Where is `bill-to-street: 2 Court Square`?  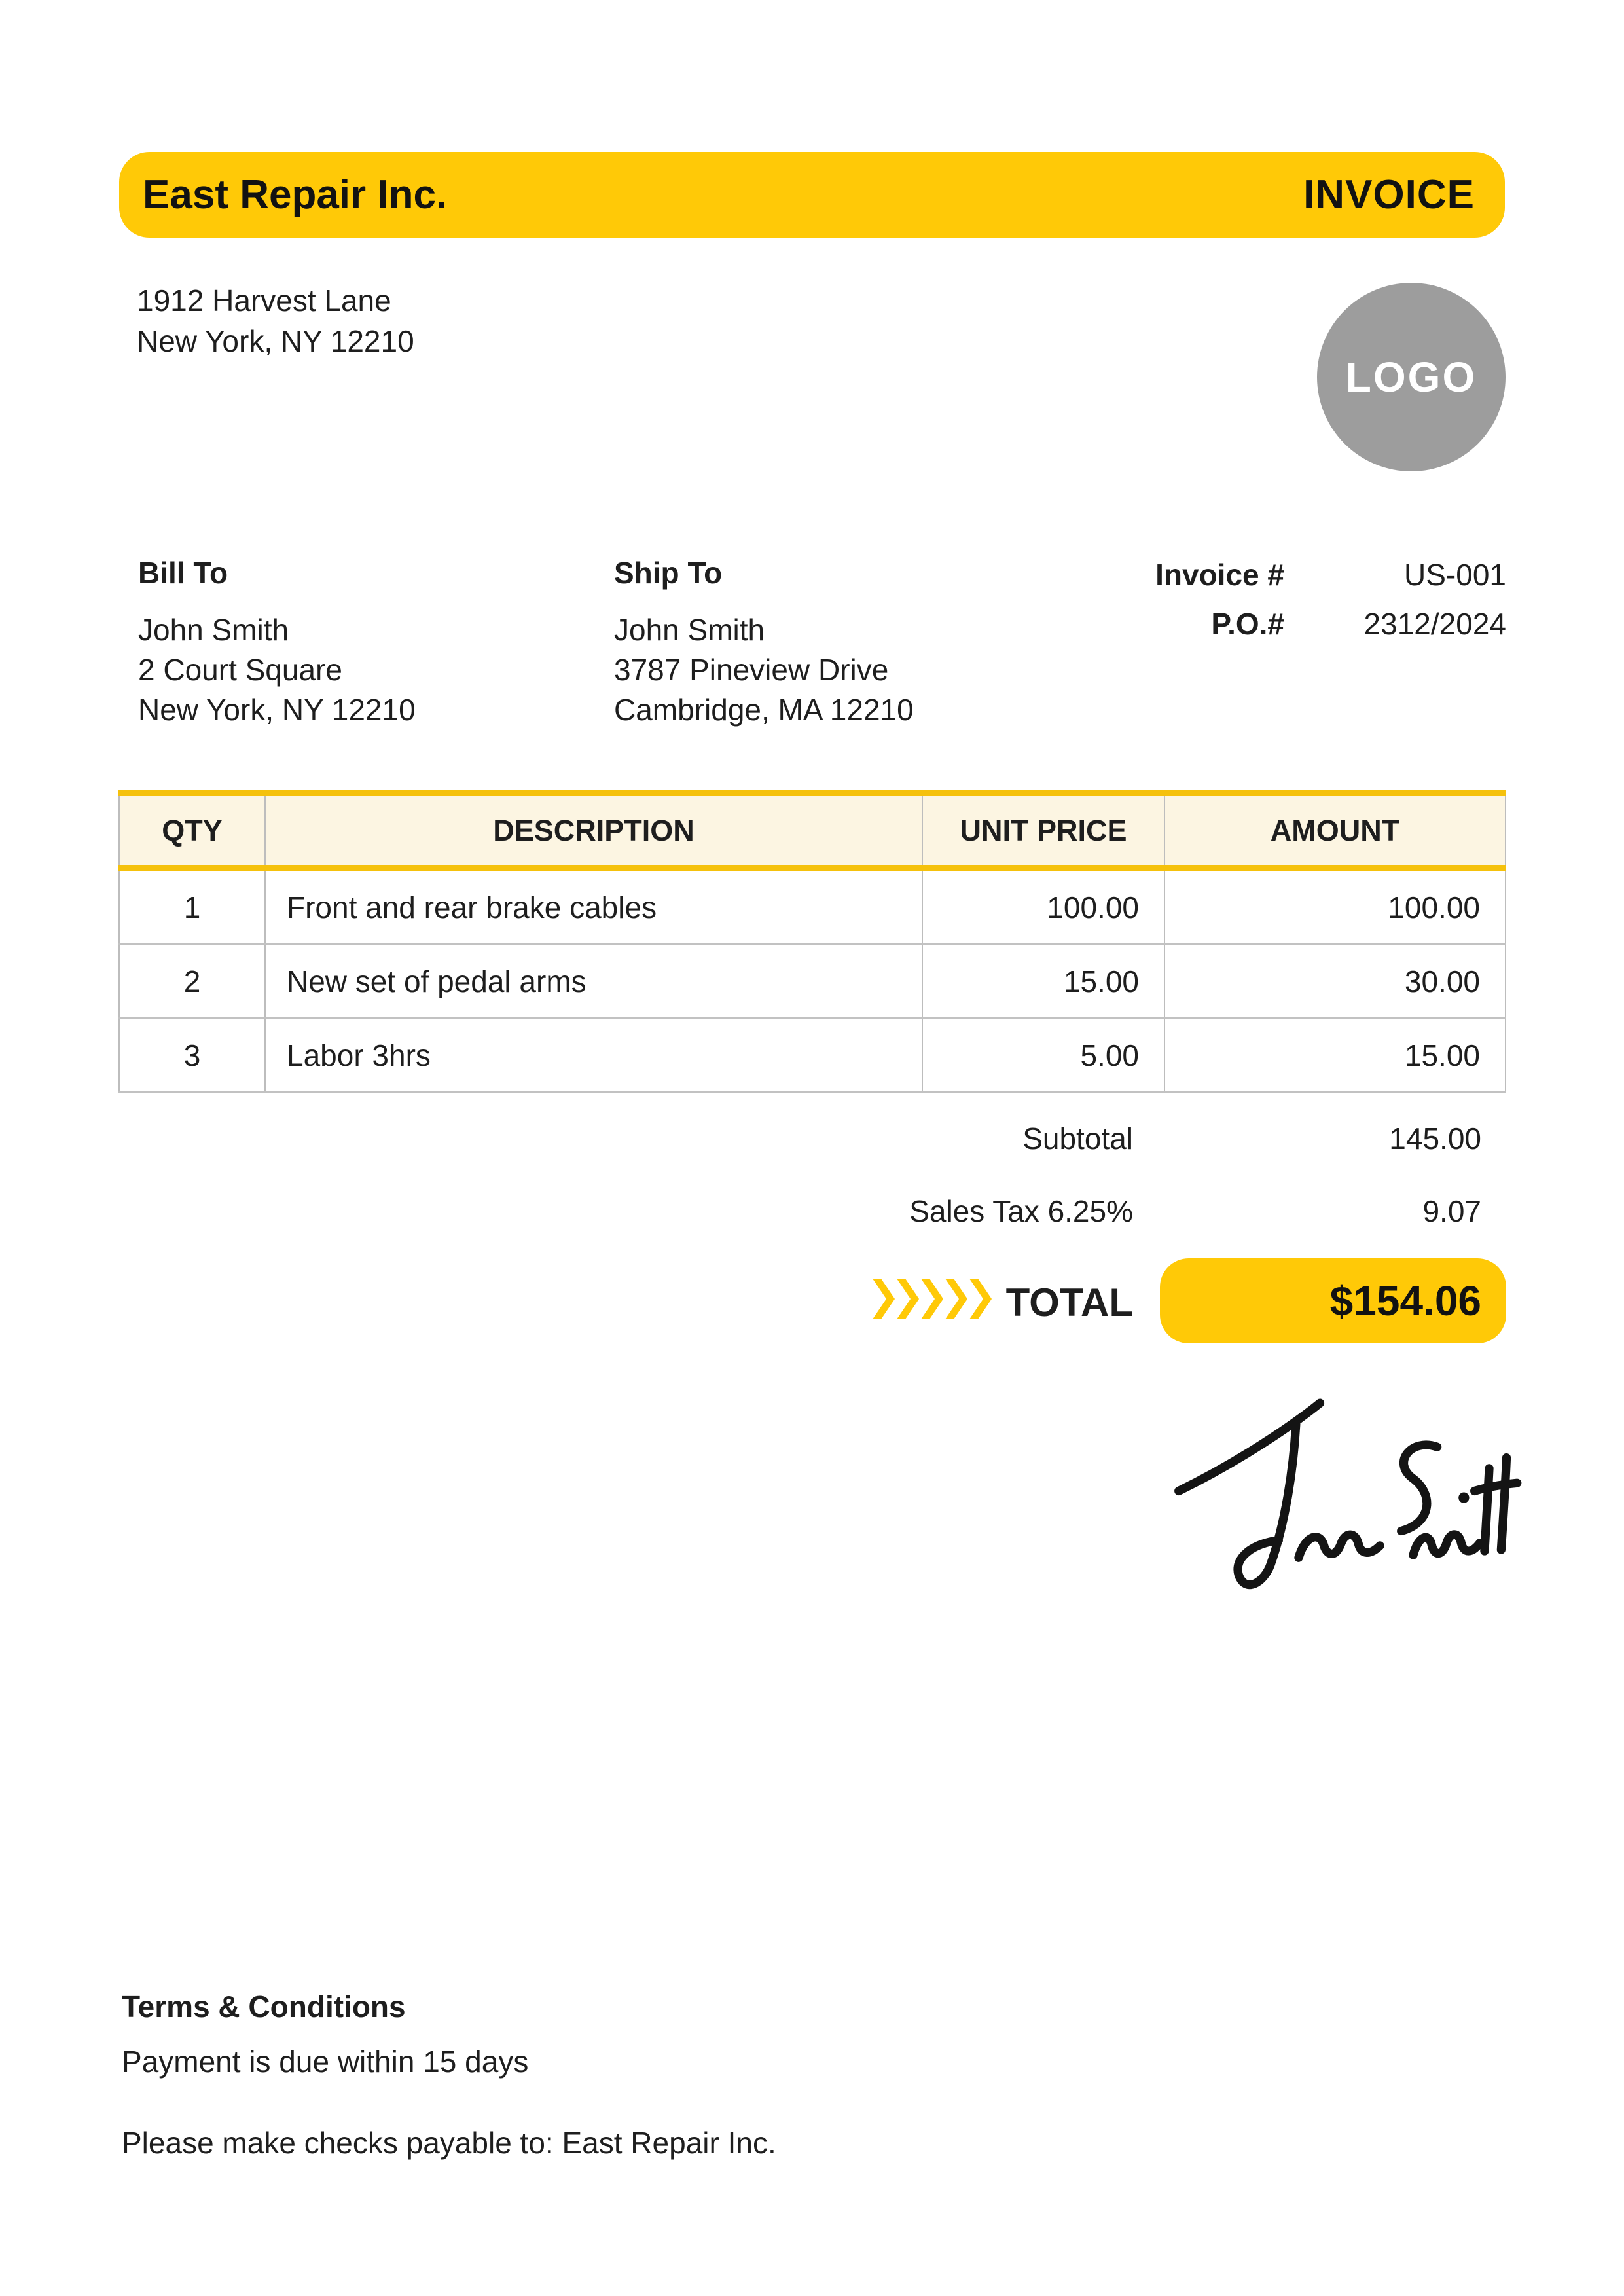
bill-to-street: 2 Court Square is located at coordinates (240, 670).